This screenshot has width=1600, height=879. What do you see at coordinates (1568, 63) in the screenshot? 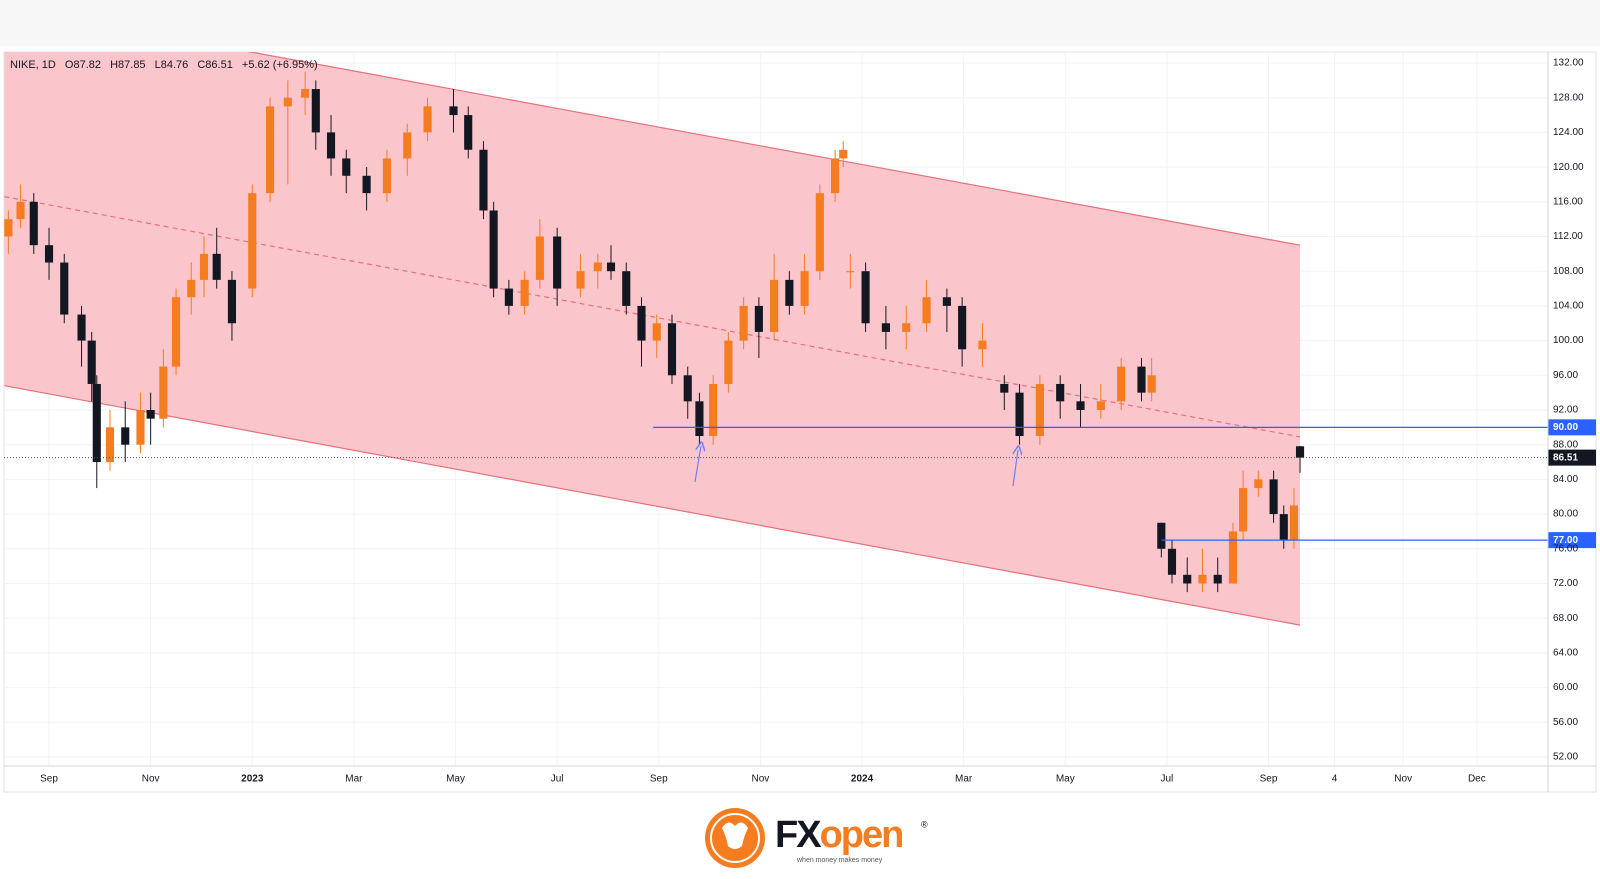
I see `y-tick-label: 132.00` at bounding box center [1568, 63].